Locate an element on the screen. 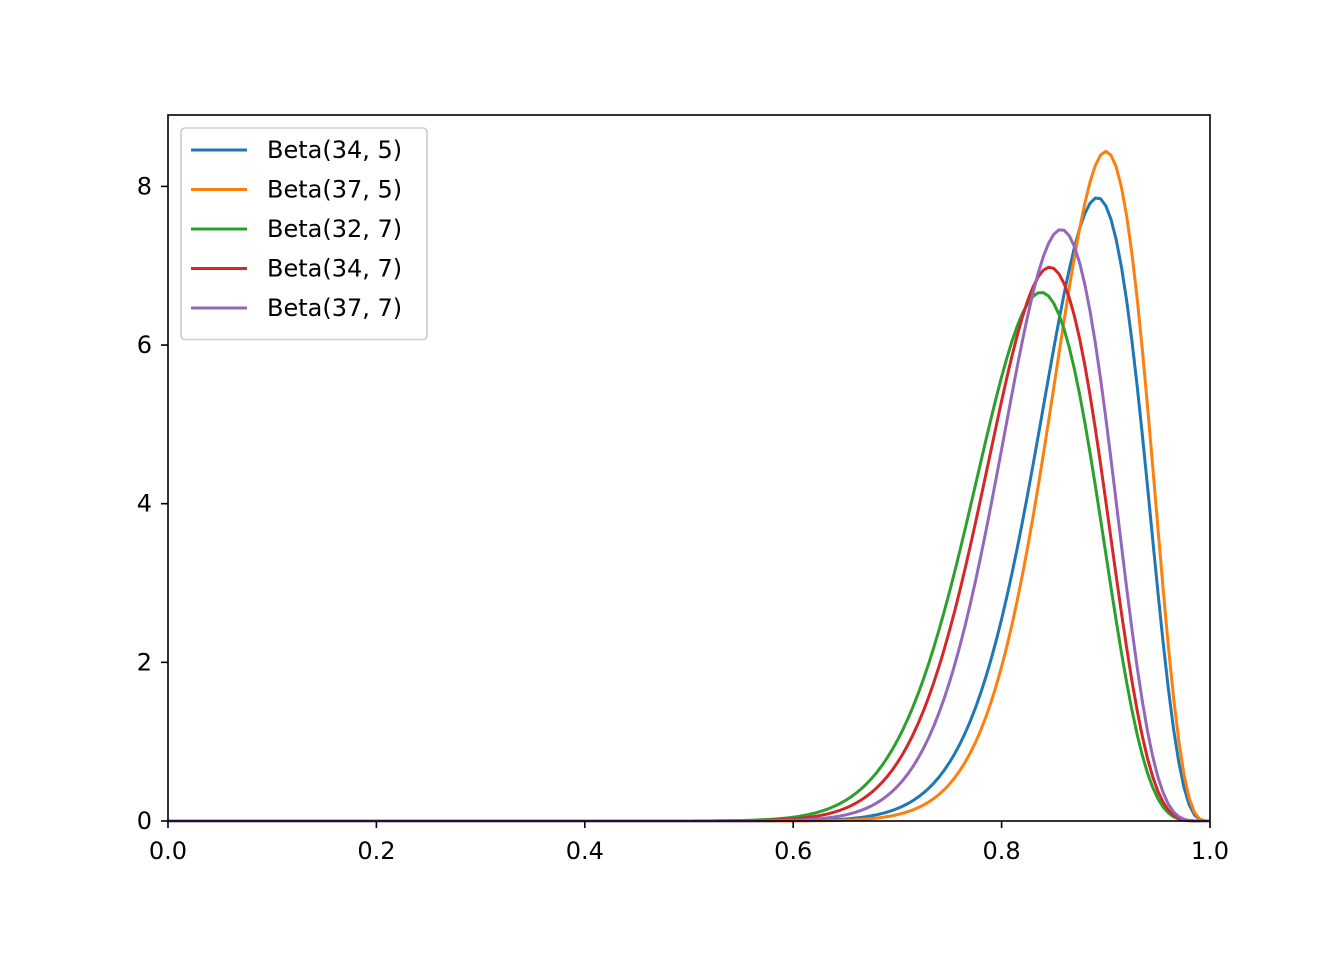 The height and width of the screenshot is (960, 1344). x-tick-label: 0.8 is located at coordinates (1002, 851).